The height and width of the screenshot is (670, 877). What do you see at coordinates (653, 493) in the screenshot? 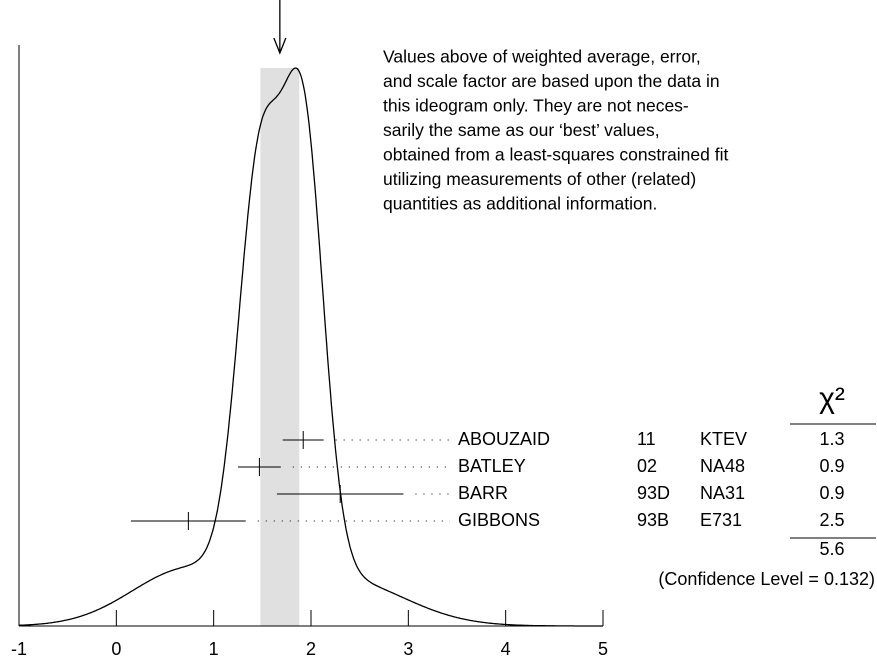
I see `year: 93D` at bounding box center [653, 493].